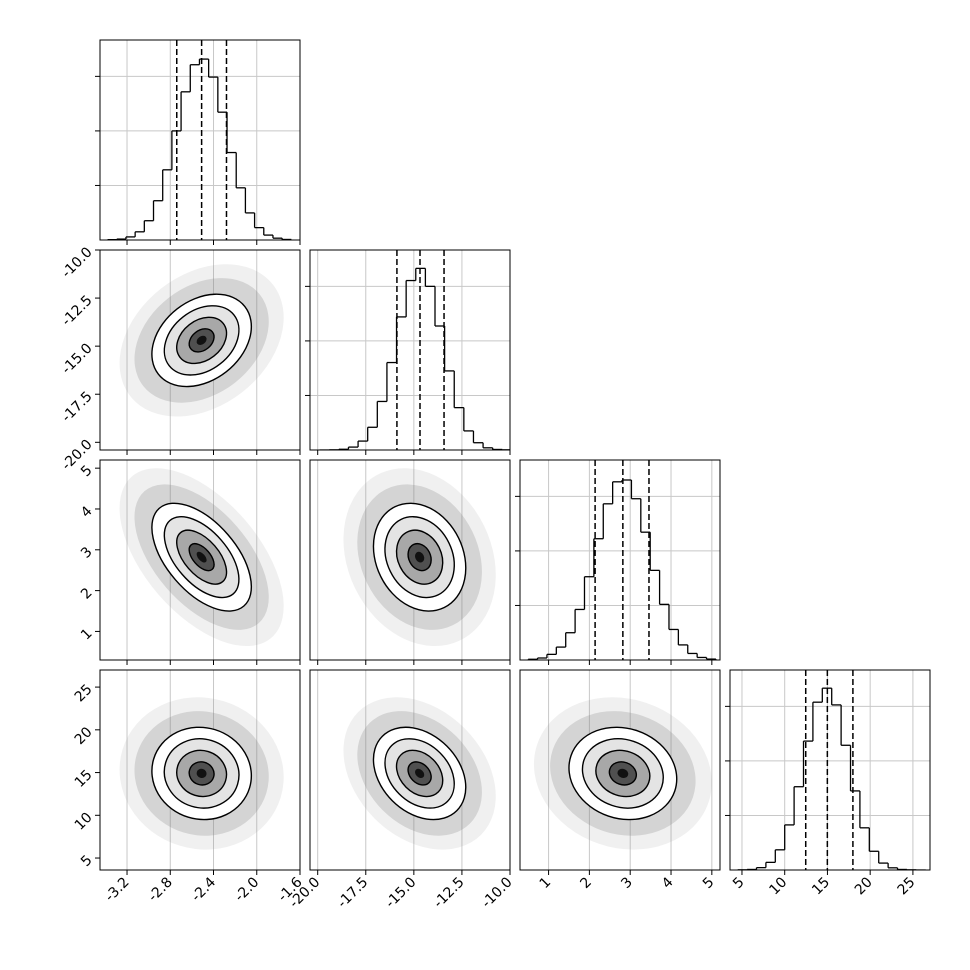  What do you see at coordinates (84, 779) in the screenshot?
I see `y-tick-label: 15` at bounding box center [84, 779].